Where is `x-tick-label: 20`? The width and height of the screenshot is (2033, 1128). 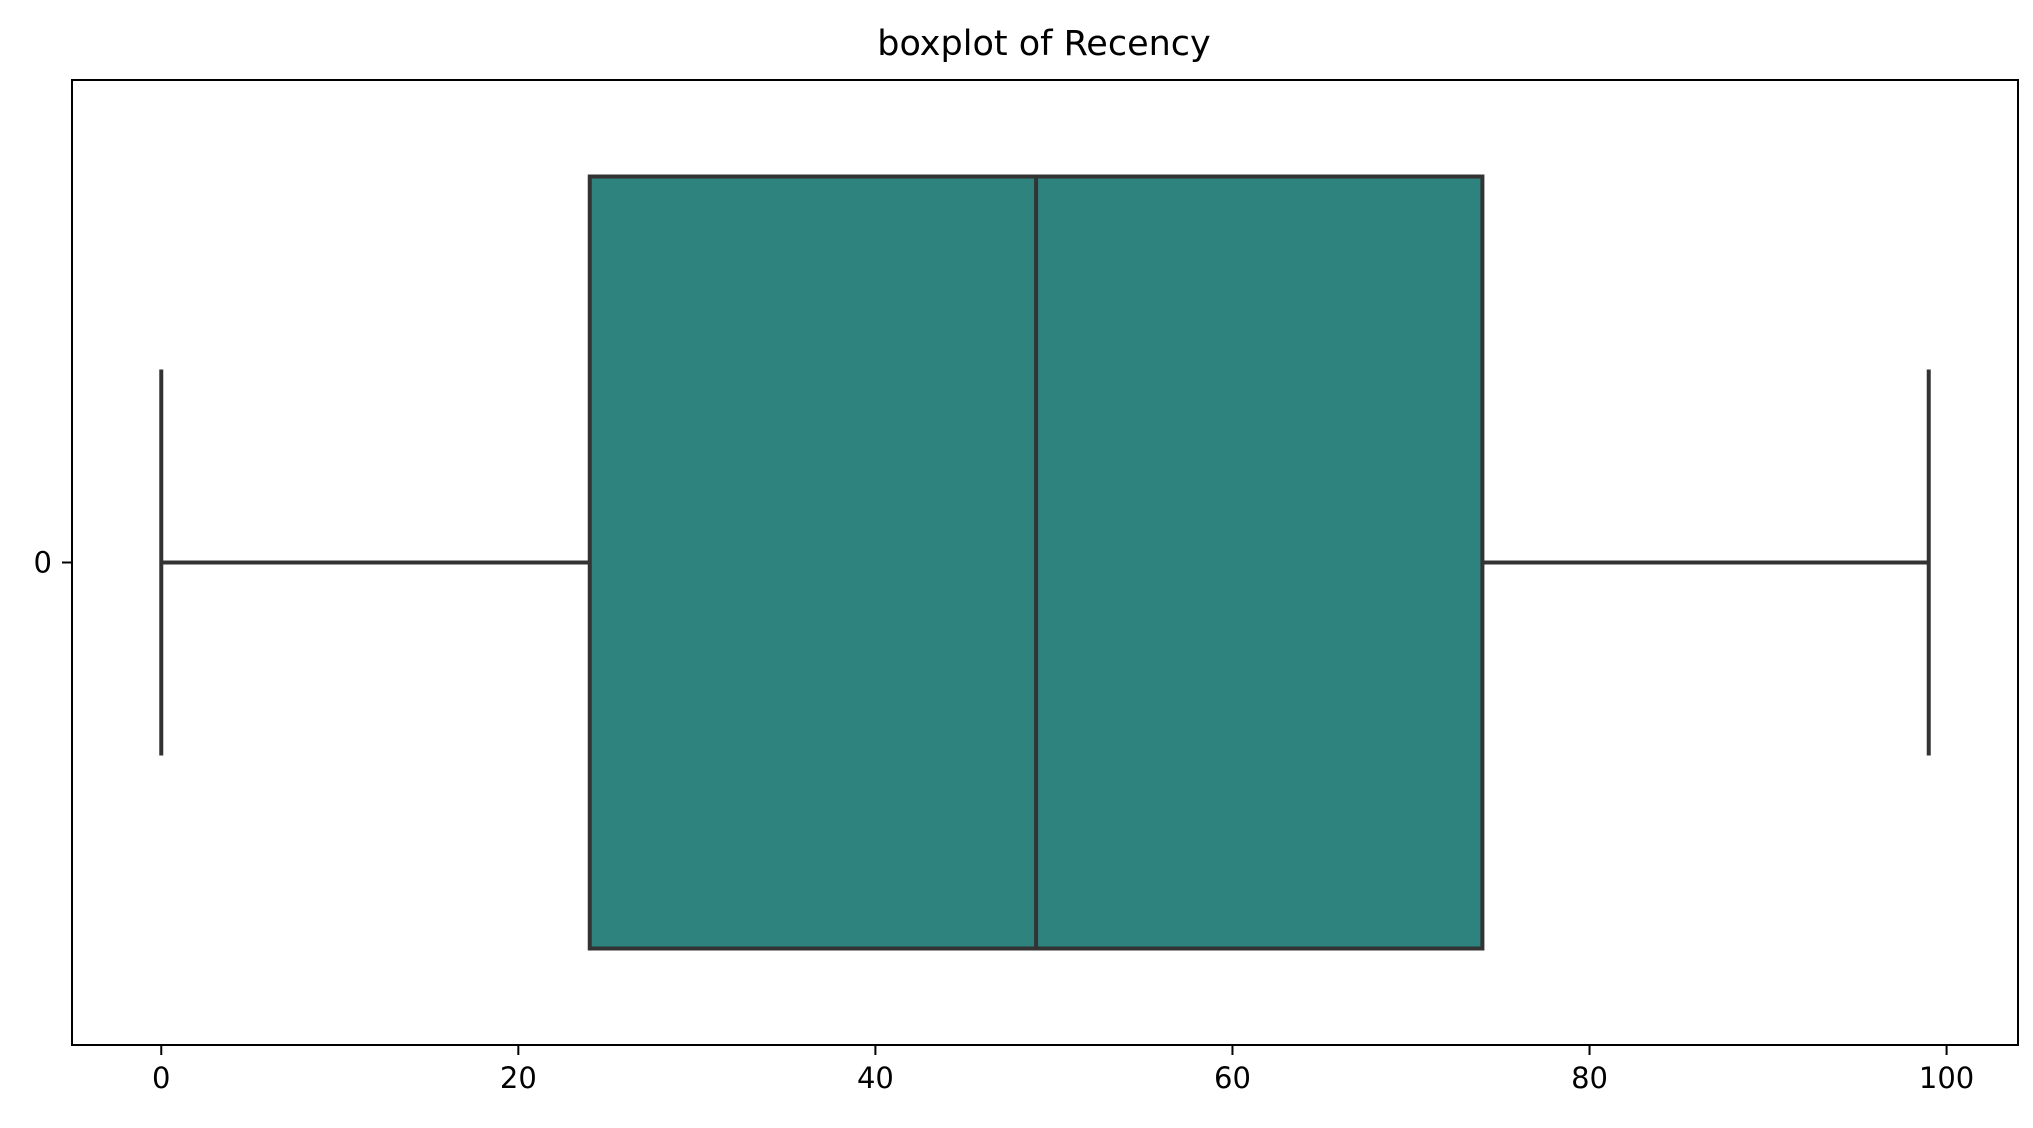
x-tick-label: 20 is located at coordinates (518, 1078).